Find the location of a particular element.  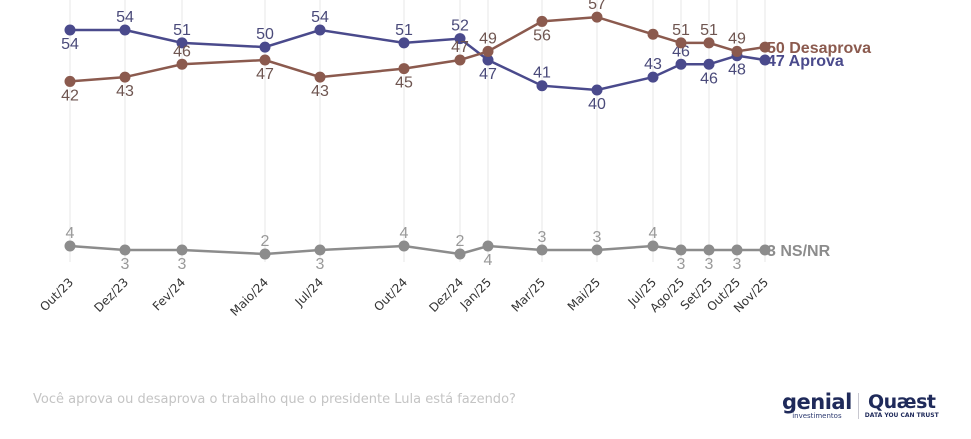

x-tick-label: Fev/24 is located at coordinates (169, 294).